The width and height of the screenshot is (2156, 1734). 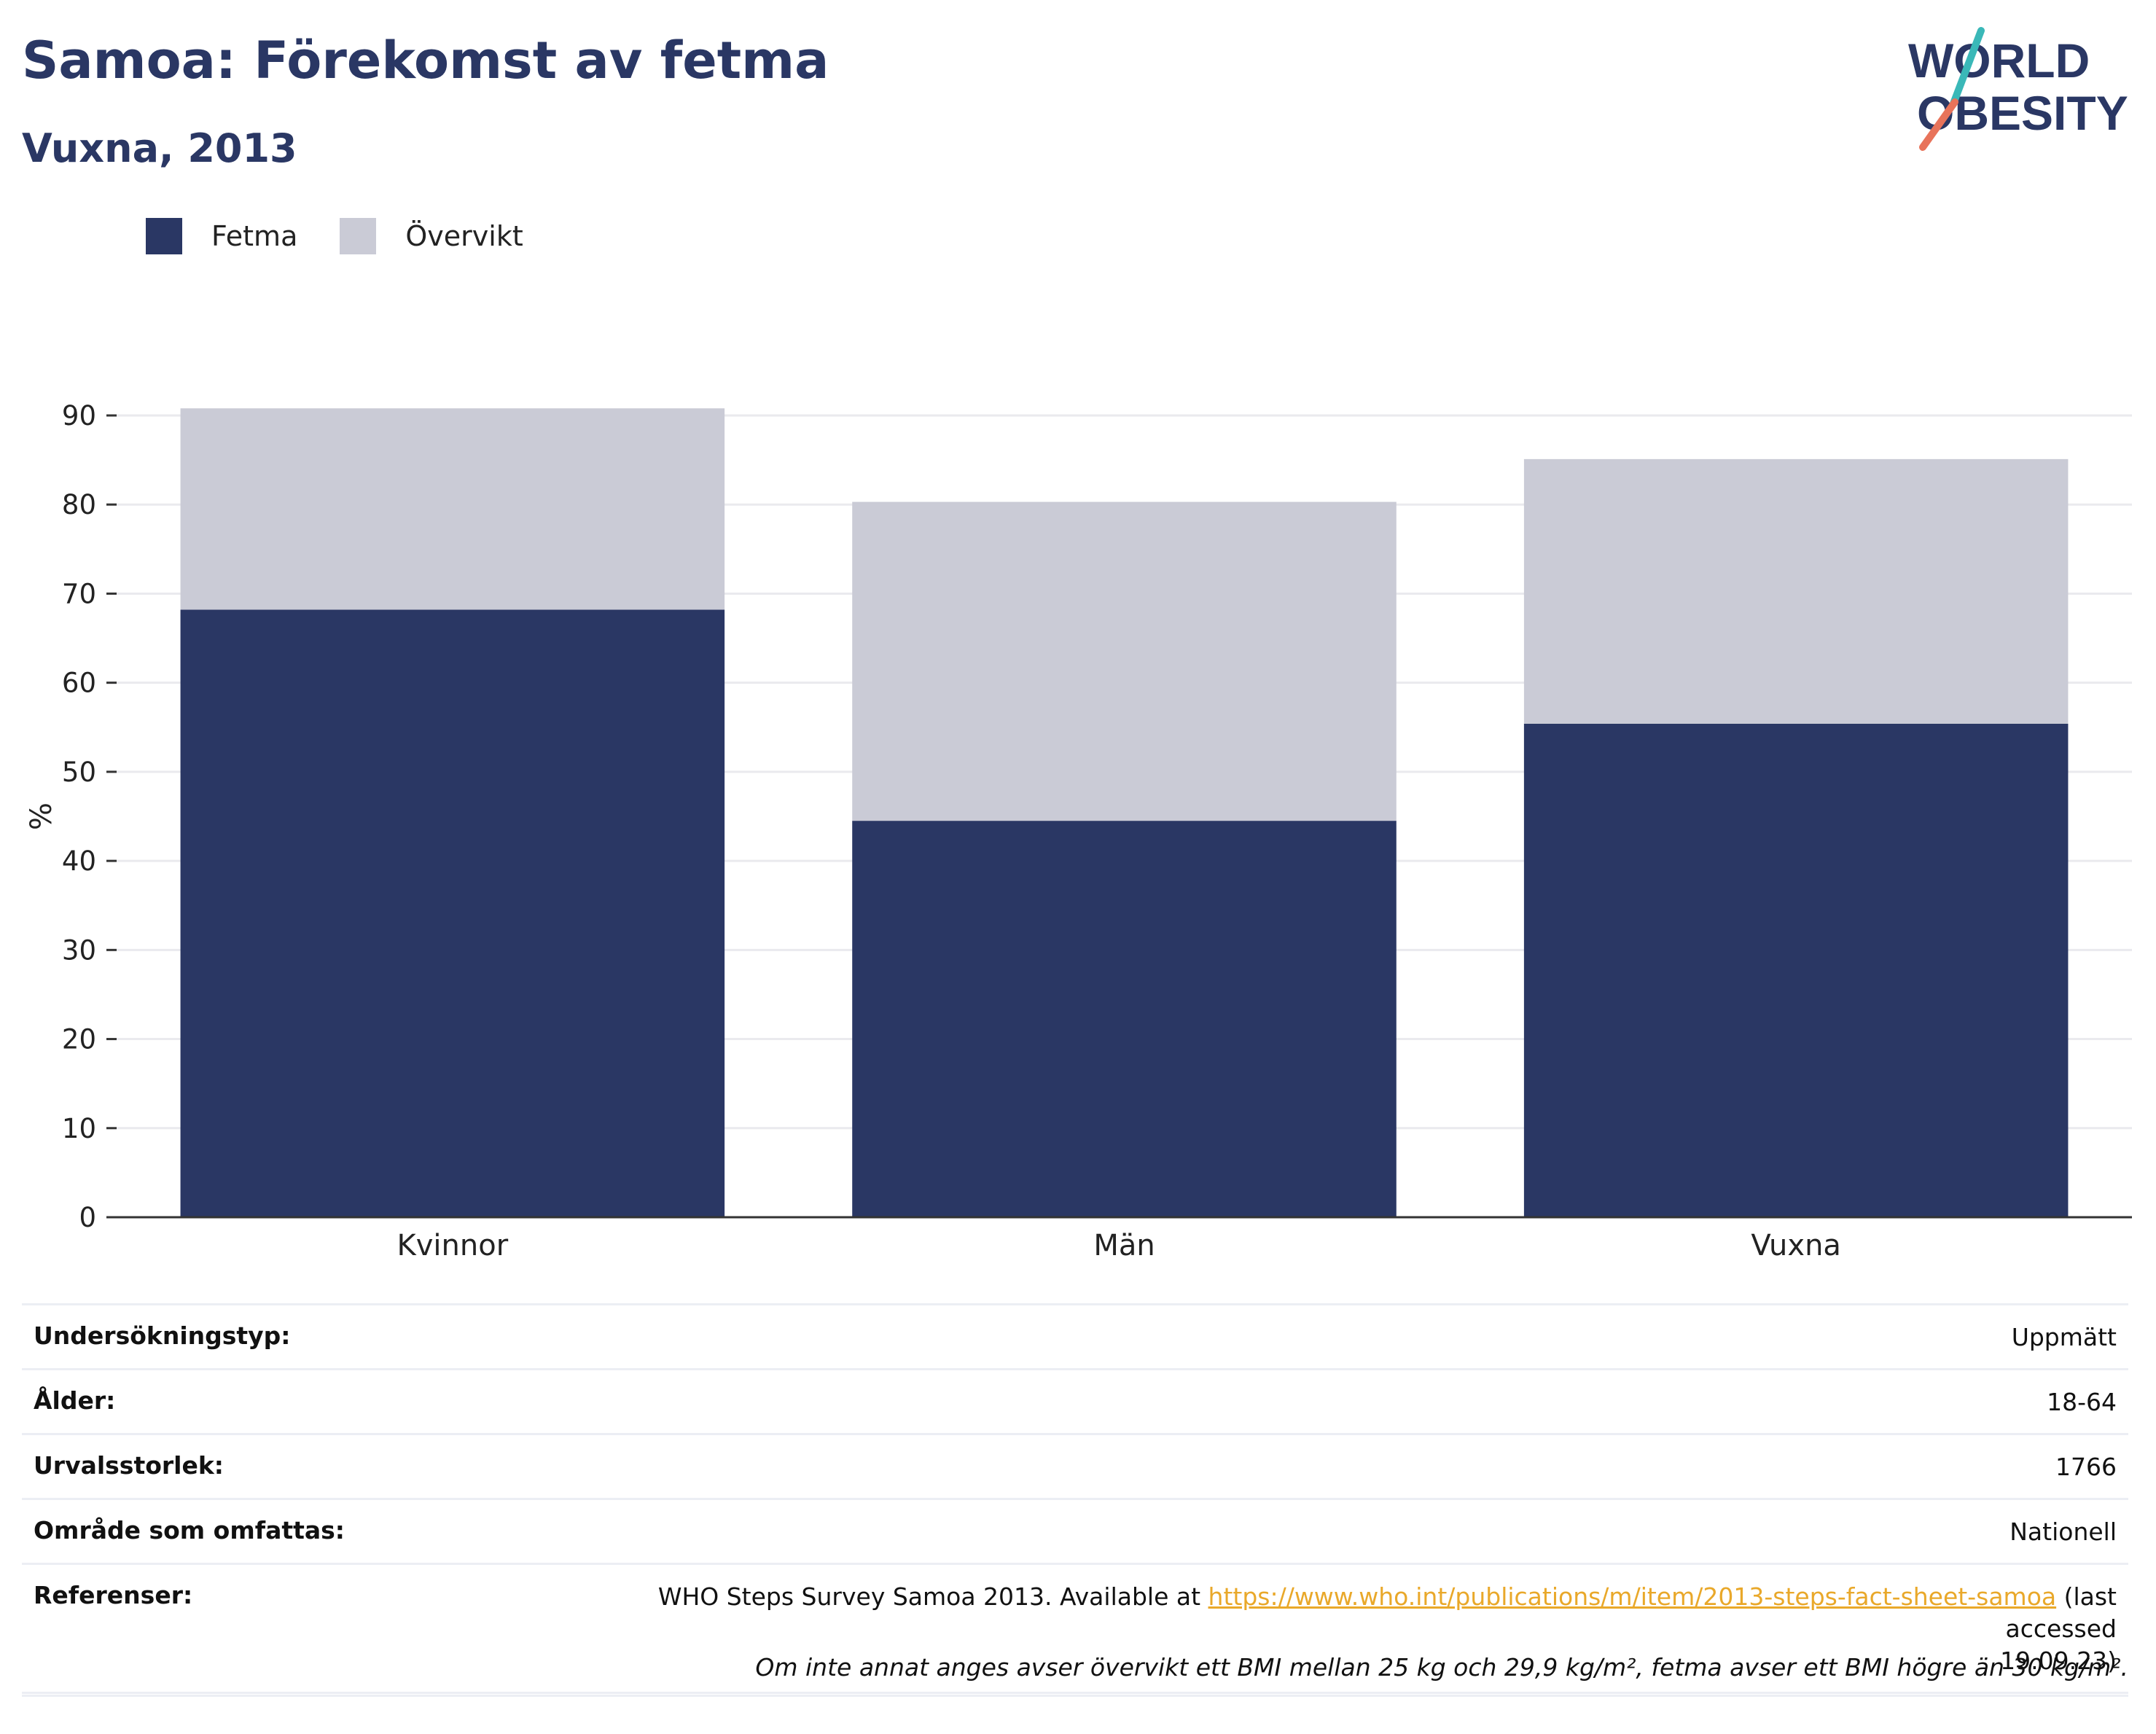 I want to click on legend-swatch-overvikt, so click(x=359, y=236).